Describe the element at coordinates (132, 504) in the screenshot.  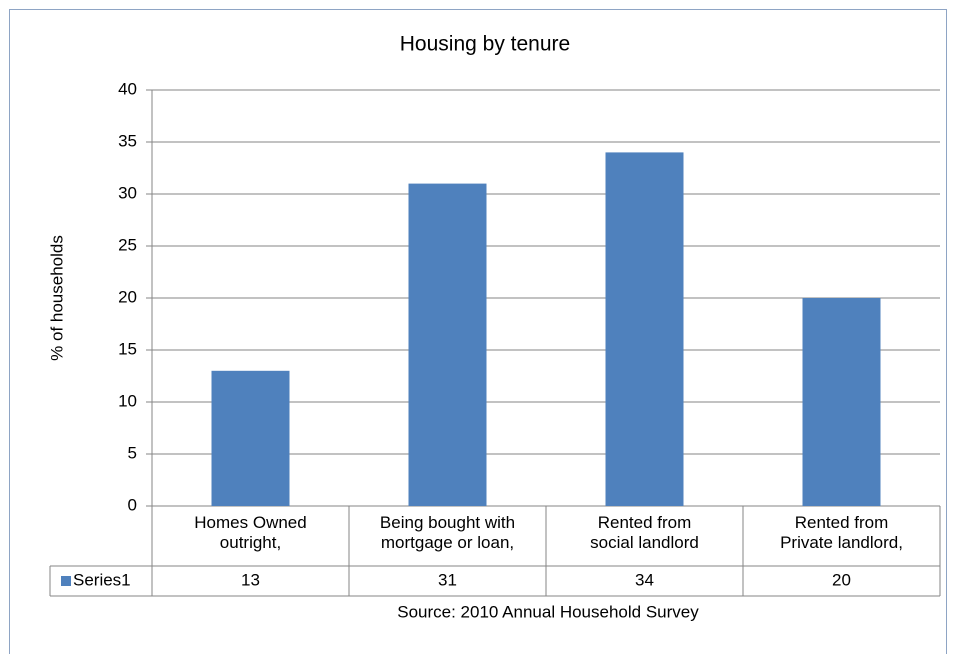
I see `y-tick-label: 0` at that location.